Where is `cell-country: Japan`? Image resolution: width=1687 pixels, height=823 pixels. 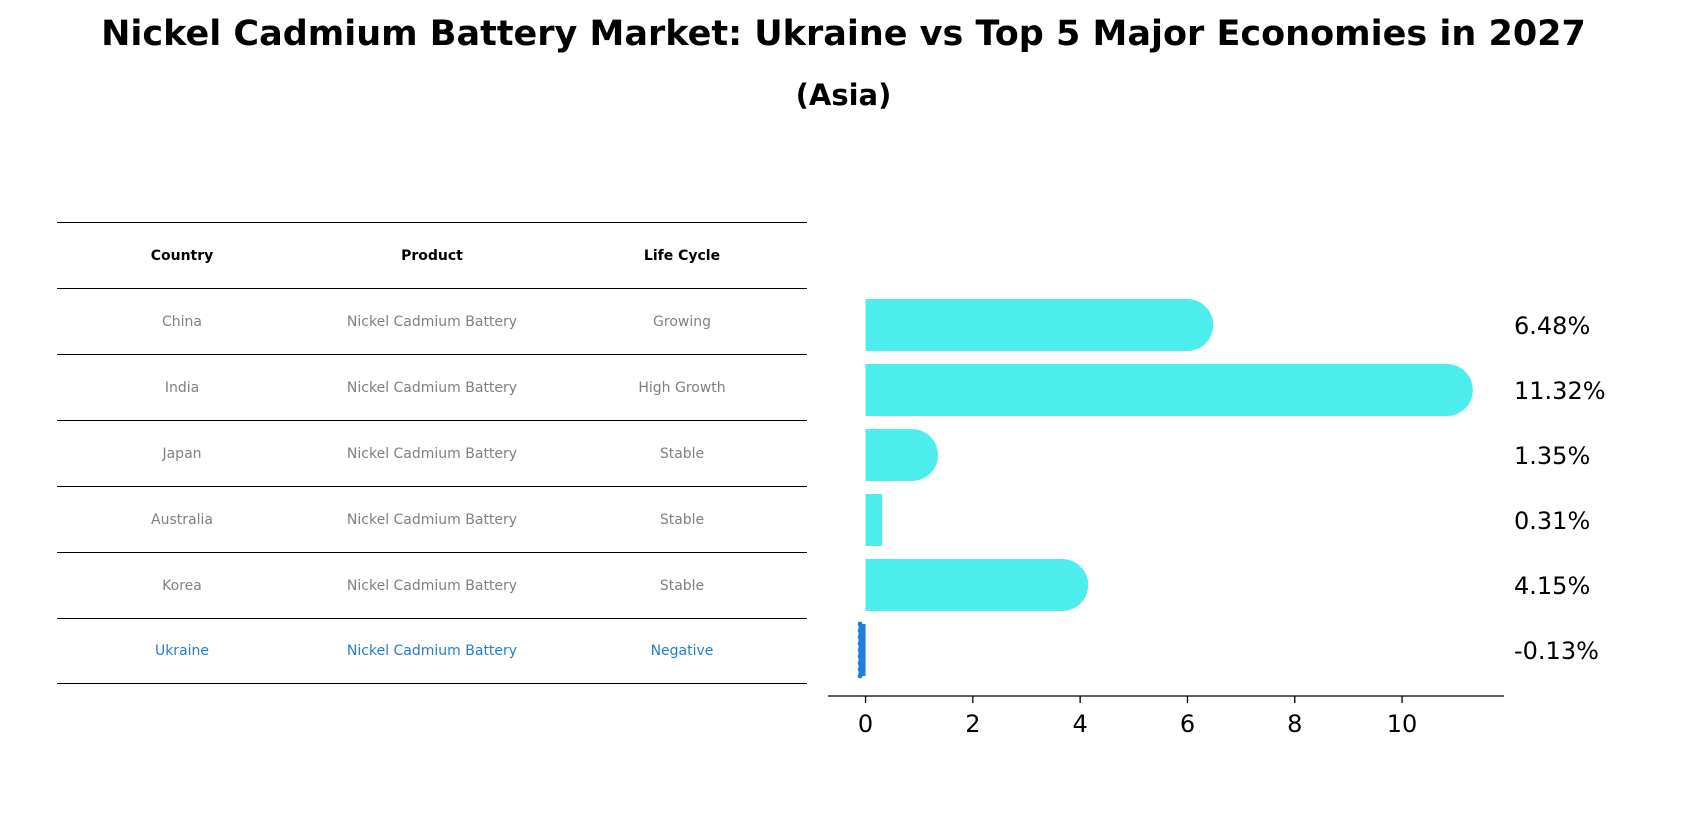 cell-country: Japan is located at coordinates (182, 453).